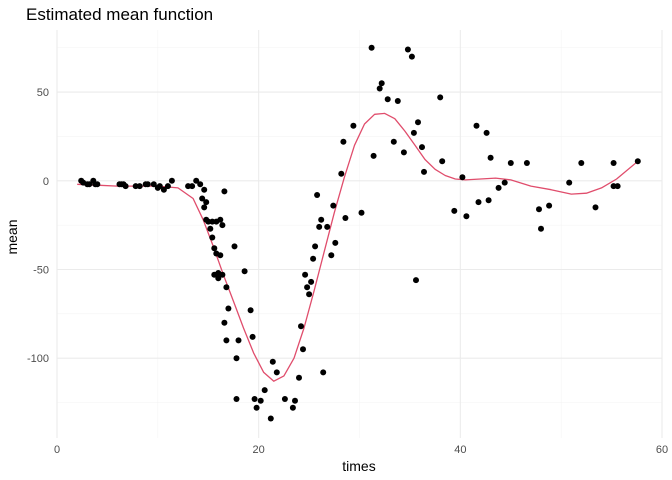  I want to click on y-tick-label: 50, so click(43, 93).